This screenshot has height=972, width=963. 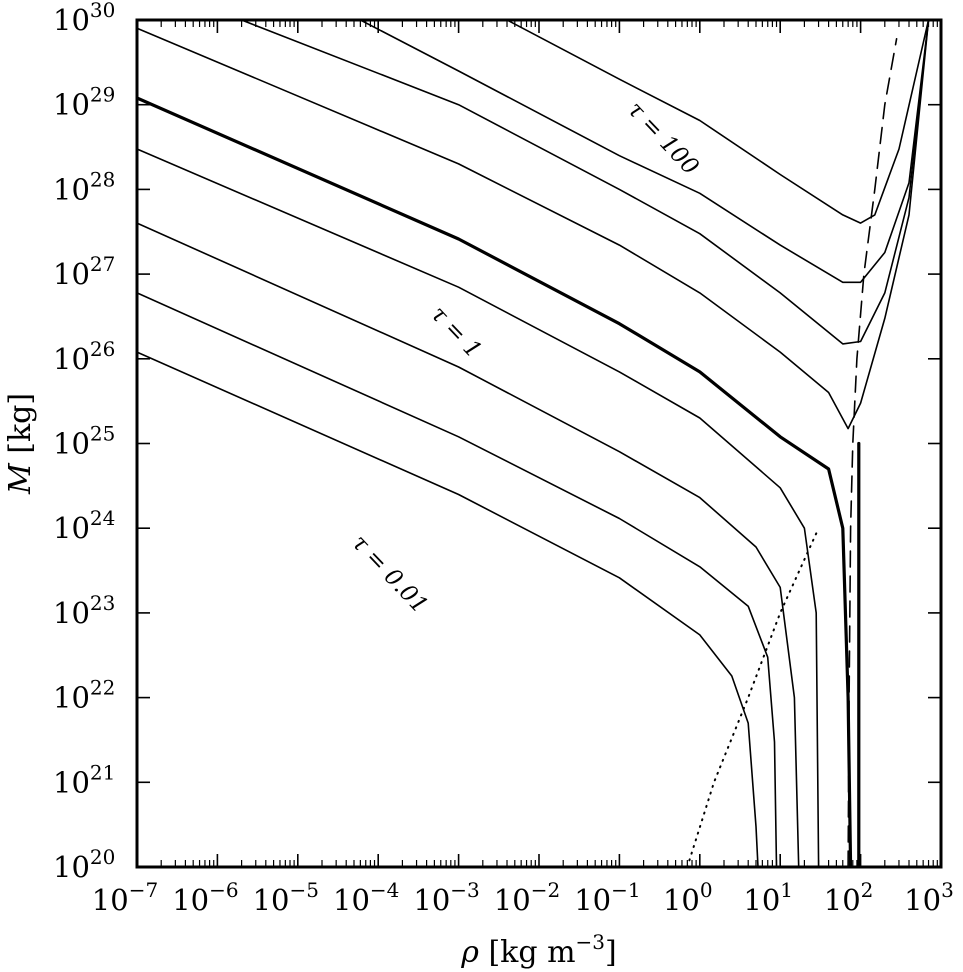 What do you see at coordinates (768, 897) in the screenshot?
I see `x-tick-label: 10¹` at bounding box center [768, 897].